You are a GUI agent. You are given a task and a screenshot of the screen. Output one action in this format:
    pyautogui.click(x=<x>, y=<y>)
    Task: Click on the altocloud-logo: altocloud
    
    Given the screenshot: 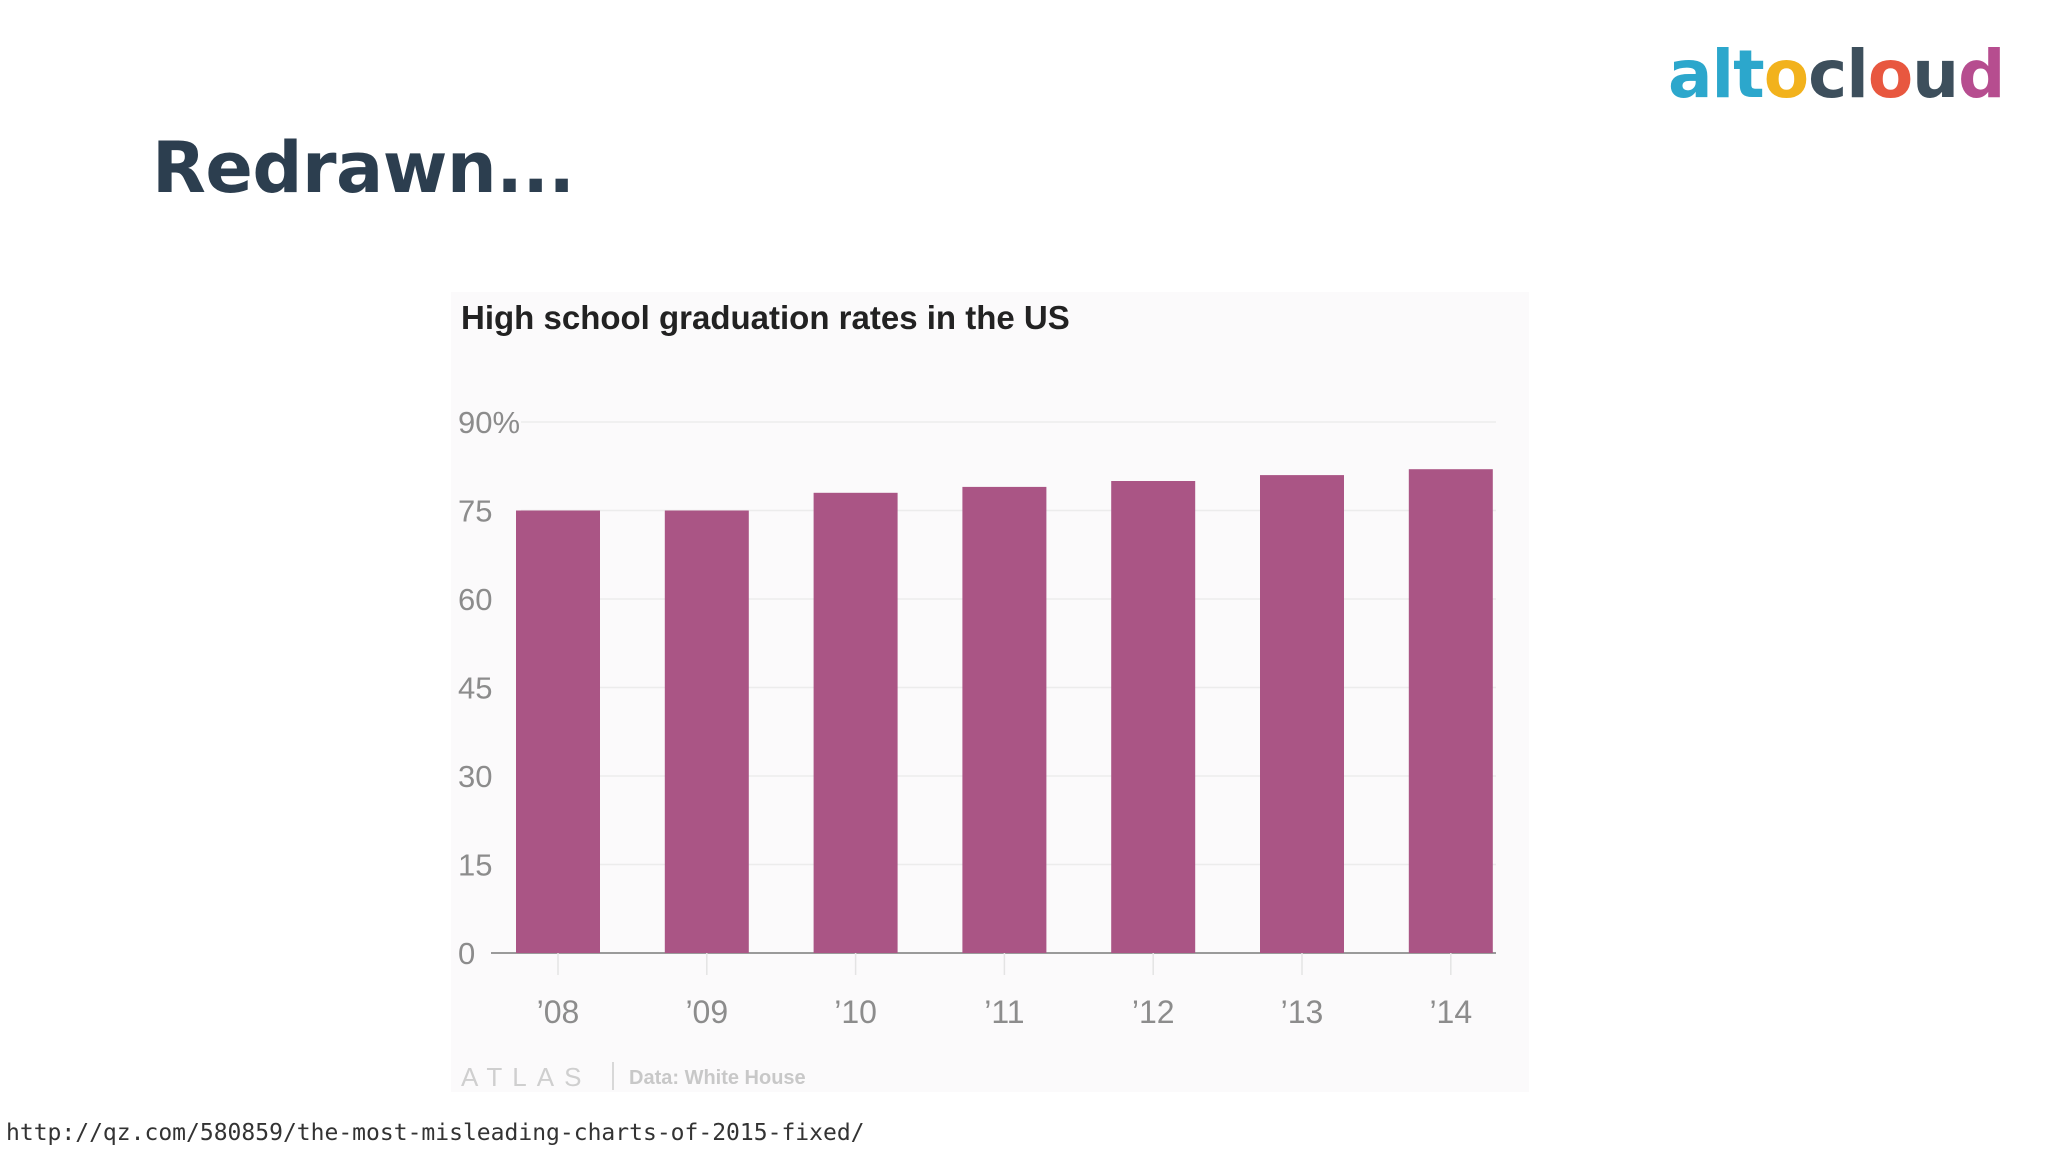 What is the action you would take?
    pyautogui.click(x=1836, y=74)
    